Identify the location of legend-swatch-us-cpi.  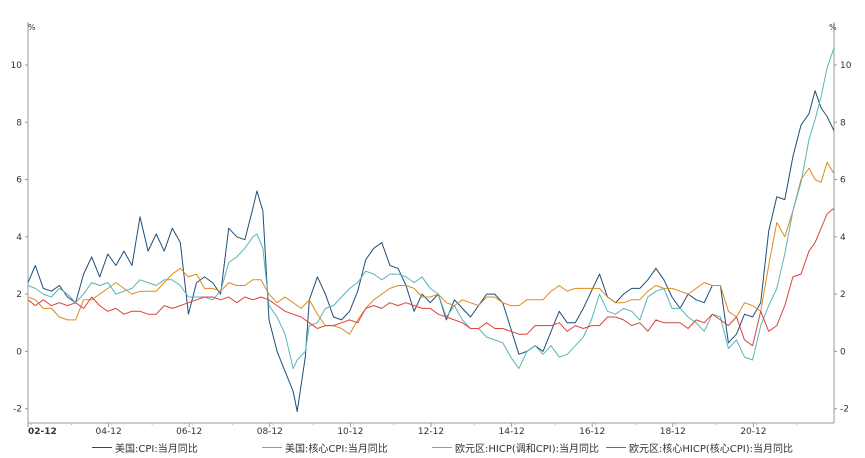
(102, 447).